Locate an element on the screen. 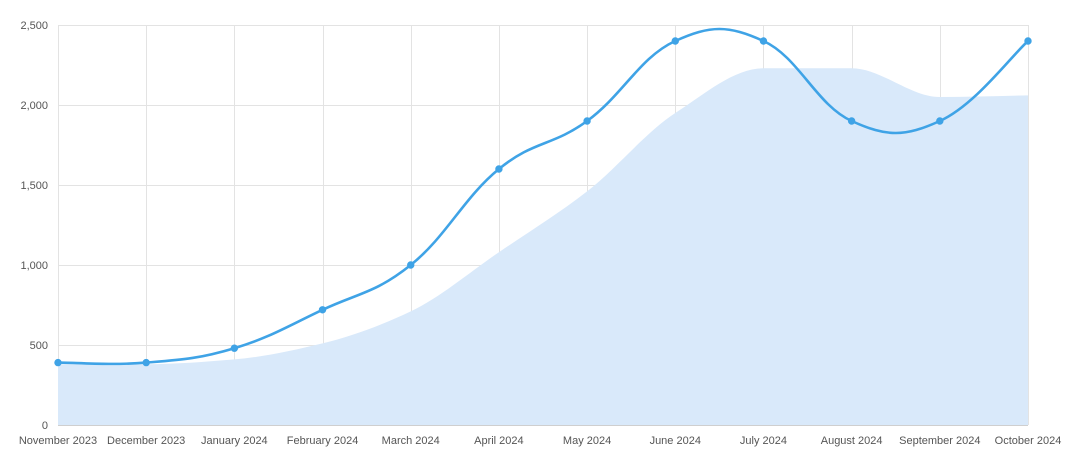 The image size is (1080, 464). y-tick-label: 2,500 is located at coordinates (34, 26).